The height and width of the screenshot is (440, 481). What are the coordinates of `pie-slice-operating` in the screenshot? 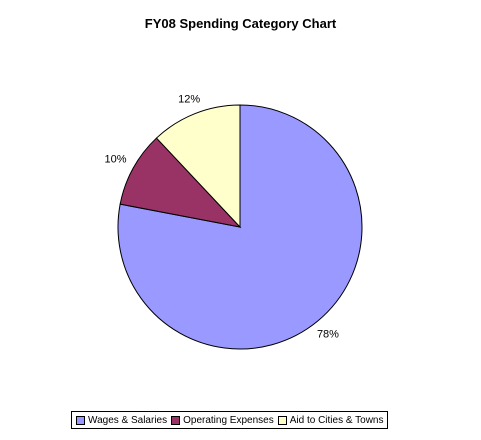 It's located at (180, 182).